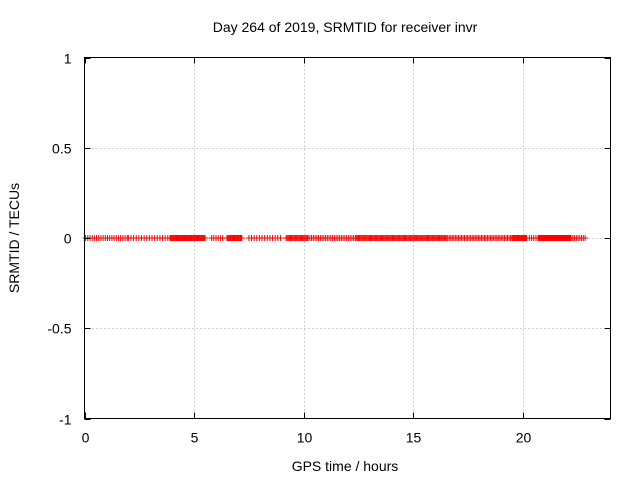 This screenshot has height=480, width=640. Describe the element at coordinates (86, 438) in the screenshot. I see `x-tick-label: 0` at that location.